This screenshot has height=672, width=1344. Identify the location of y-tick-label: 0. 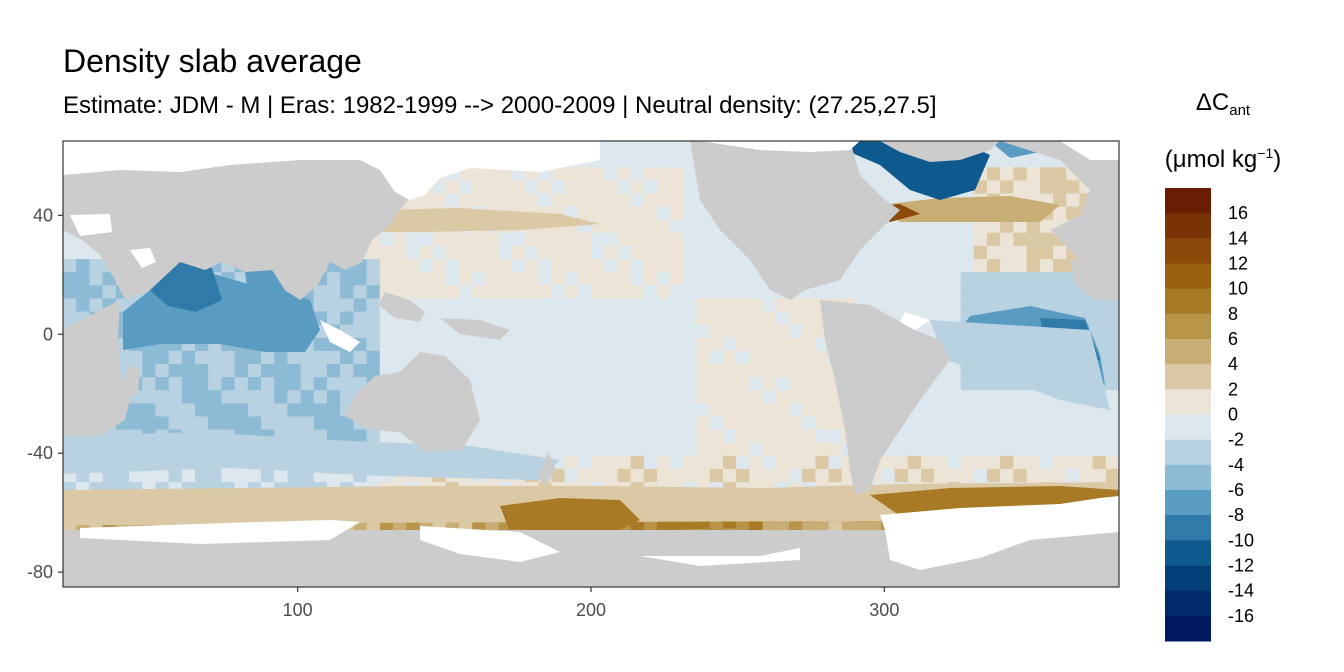
(48, 334).